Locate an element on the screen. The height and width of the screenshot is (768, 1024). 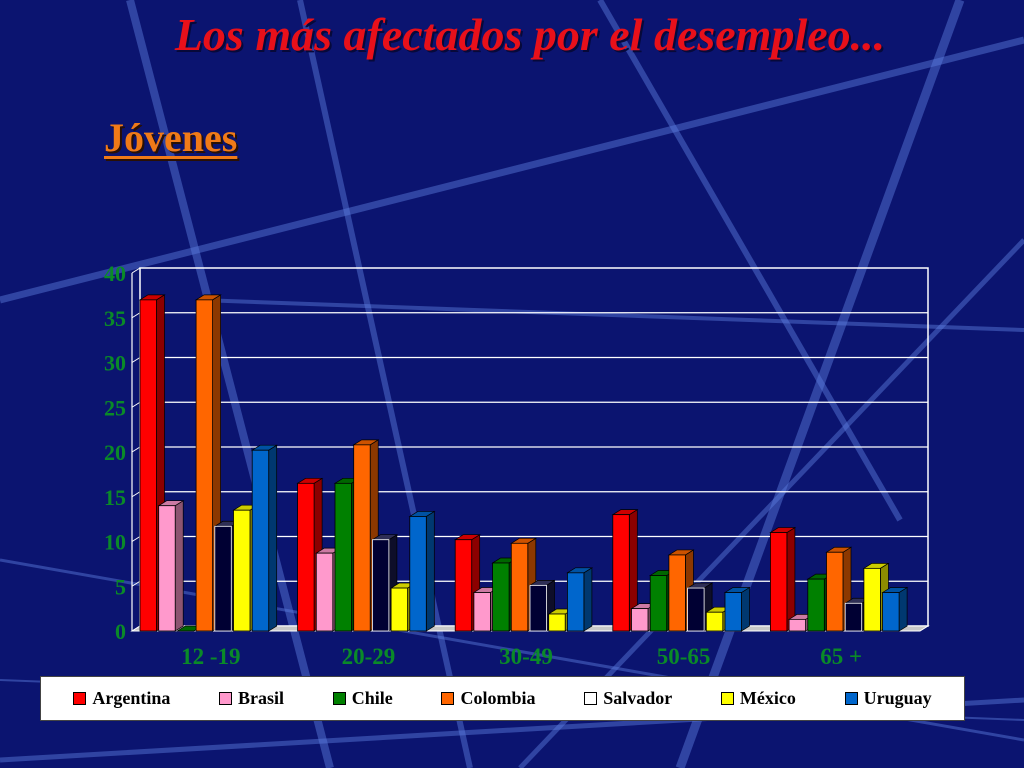
legend-item-méxico: México is located at coordinates (758, 698).